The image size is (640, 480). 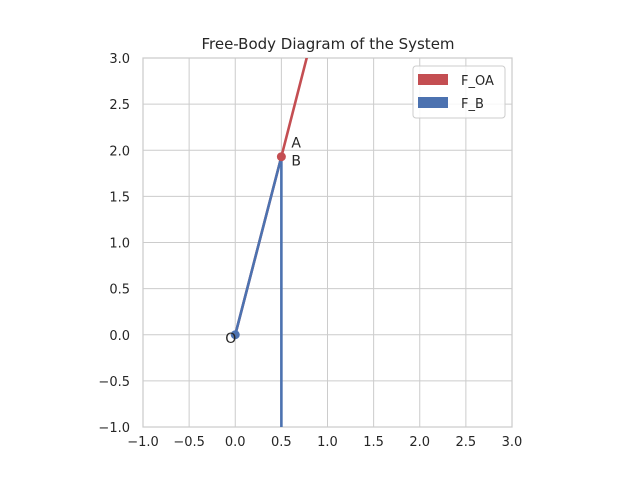 What do you see at coordinates (472, 104) in the screenshot?
I see `legend-label: F_B` at bounding box center [472, 104].